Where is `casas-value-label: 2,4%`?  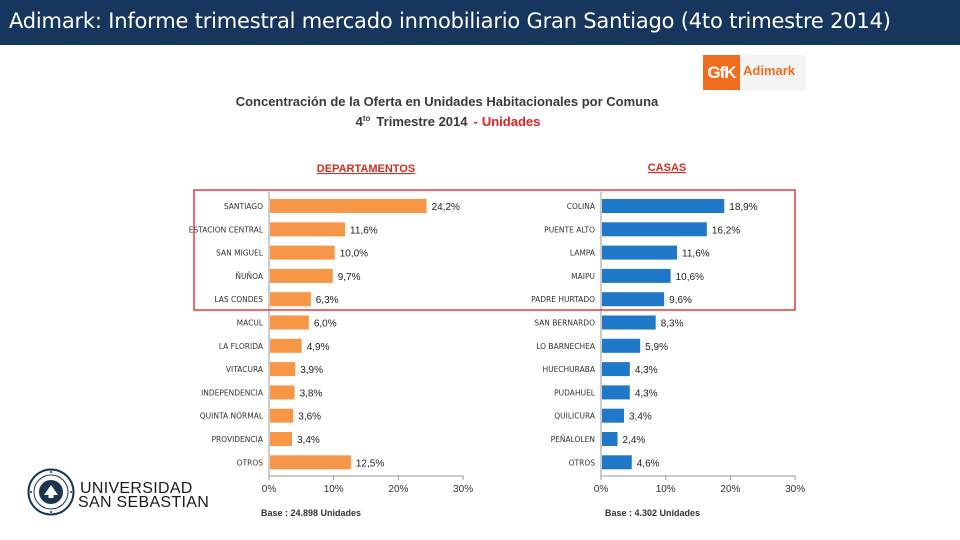 casas-value-label: 2,4% is located at coordinates (634, 440).